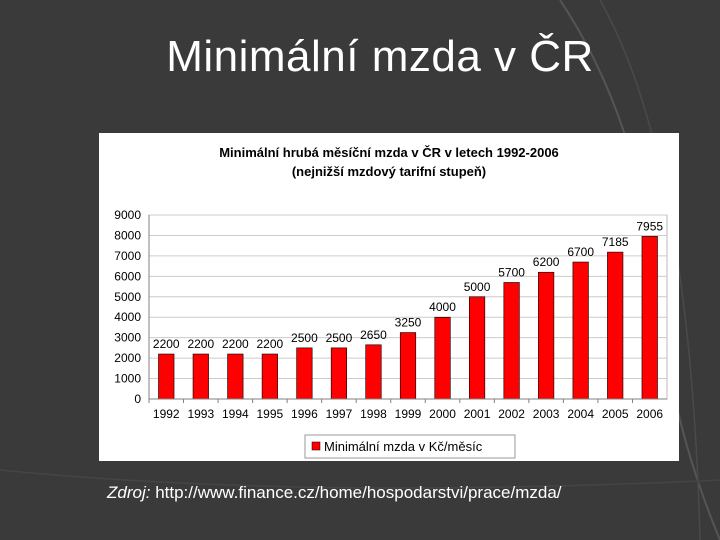  I want to click on x-tick-label: 1996, so click(304, 414).